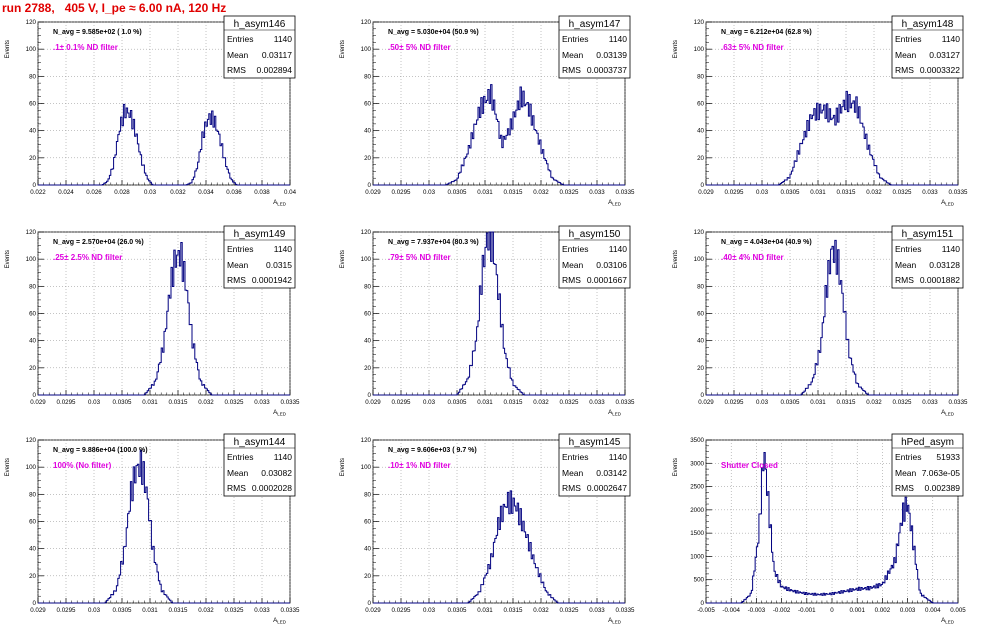 The width and height of the screenshot is (996, 637). What do you see at coordinates (97, 32) in the screenshot?
I see `n-avg-label: N_avg = 9.585e+02 ( 1.0 %)` at bounding box center [97, 32].